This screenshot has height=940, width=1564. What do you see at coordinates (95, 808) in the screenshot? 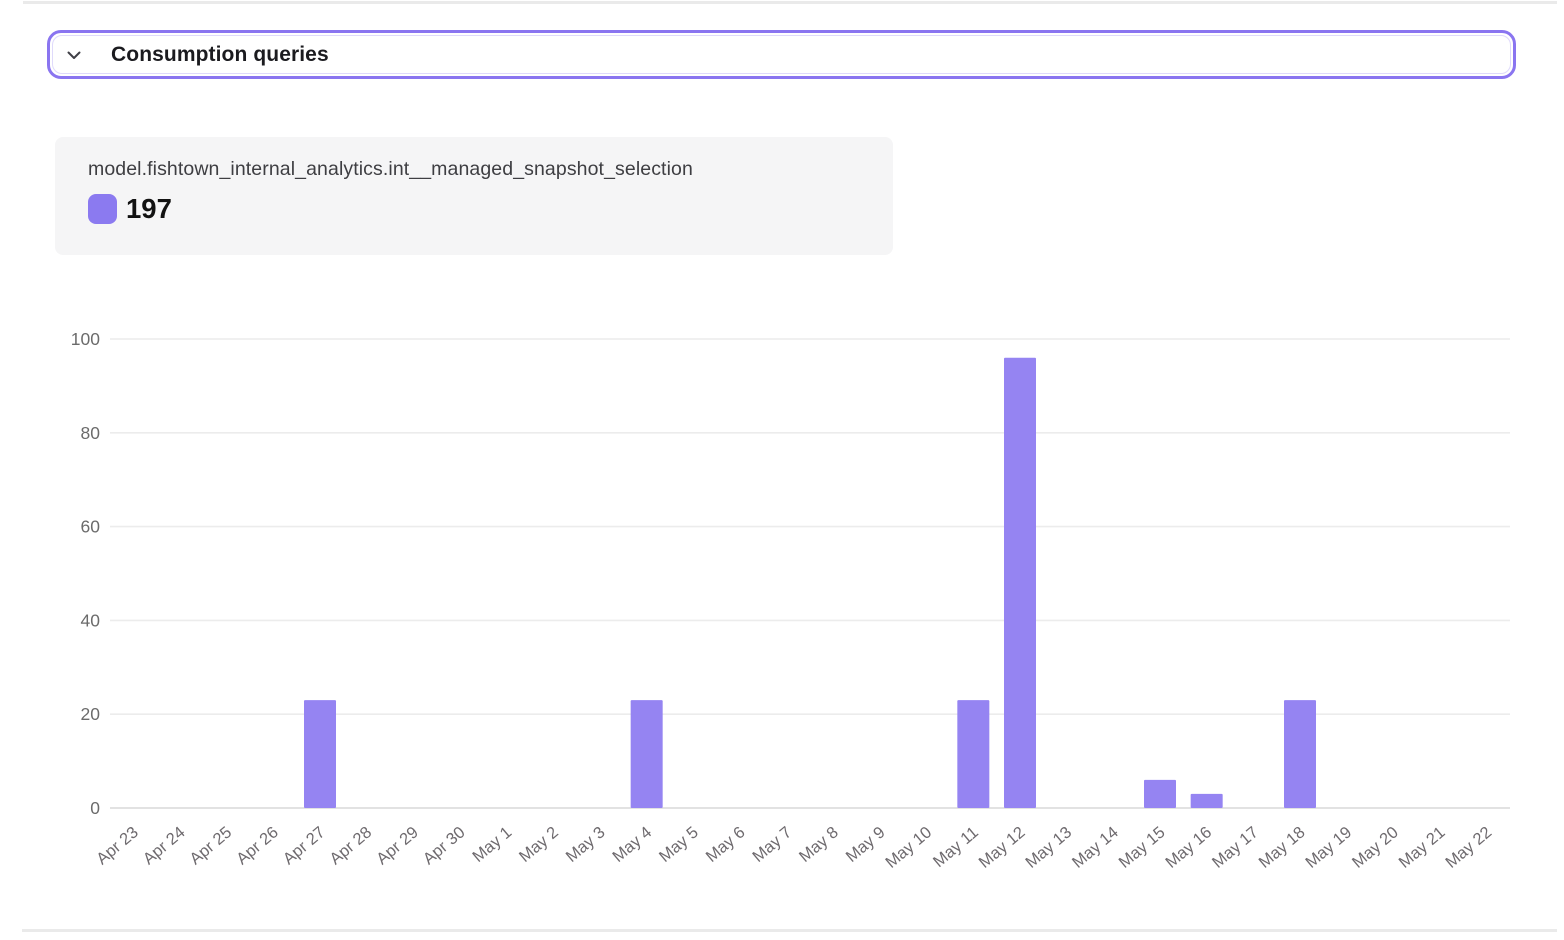
I see `y-tick-label-0: 0` at bounding box center [95, 808].